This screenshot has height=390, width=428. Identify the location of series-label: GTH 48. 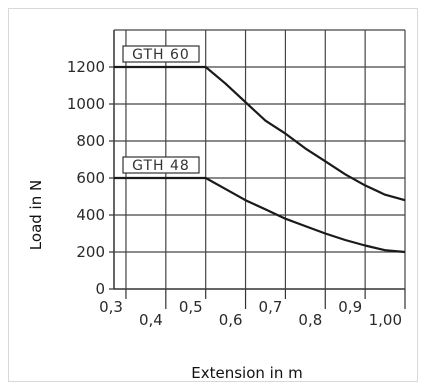
(161, 166).